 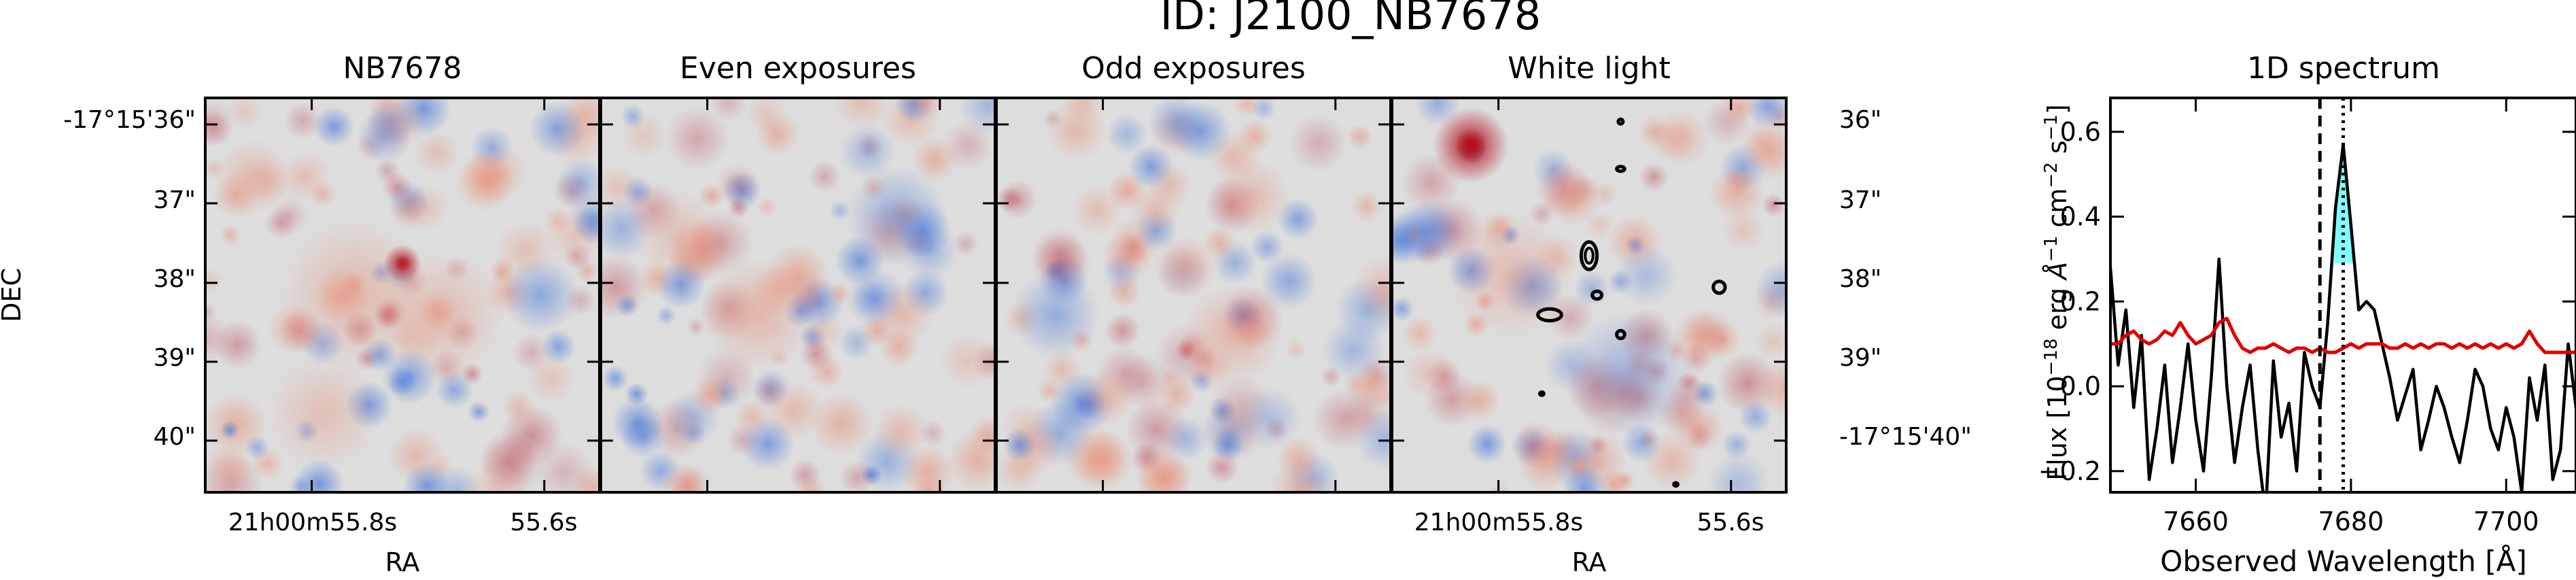 I want to click on panel-title: 1D spectrum, so click(x=2343, y=68).